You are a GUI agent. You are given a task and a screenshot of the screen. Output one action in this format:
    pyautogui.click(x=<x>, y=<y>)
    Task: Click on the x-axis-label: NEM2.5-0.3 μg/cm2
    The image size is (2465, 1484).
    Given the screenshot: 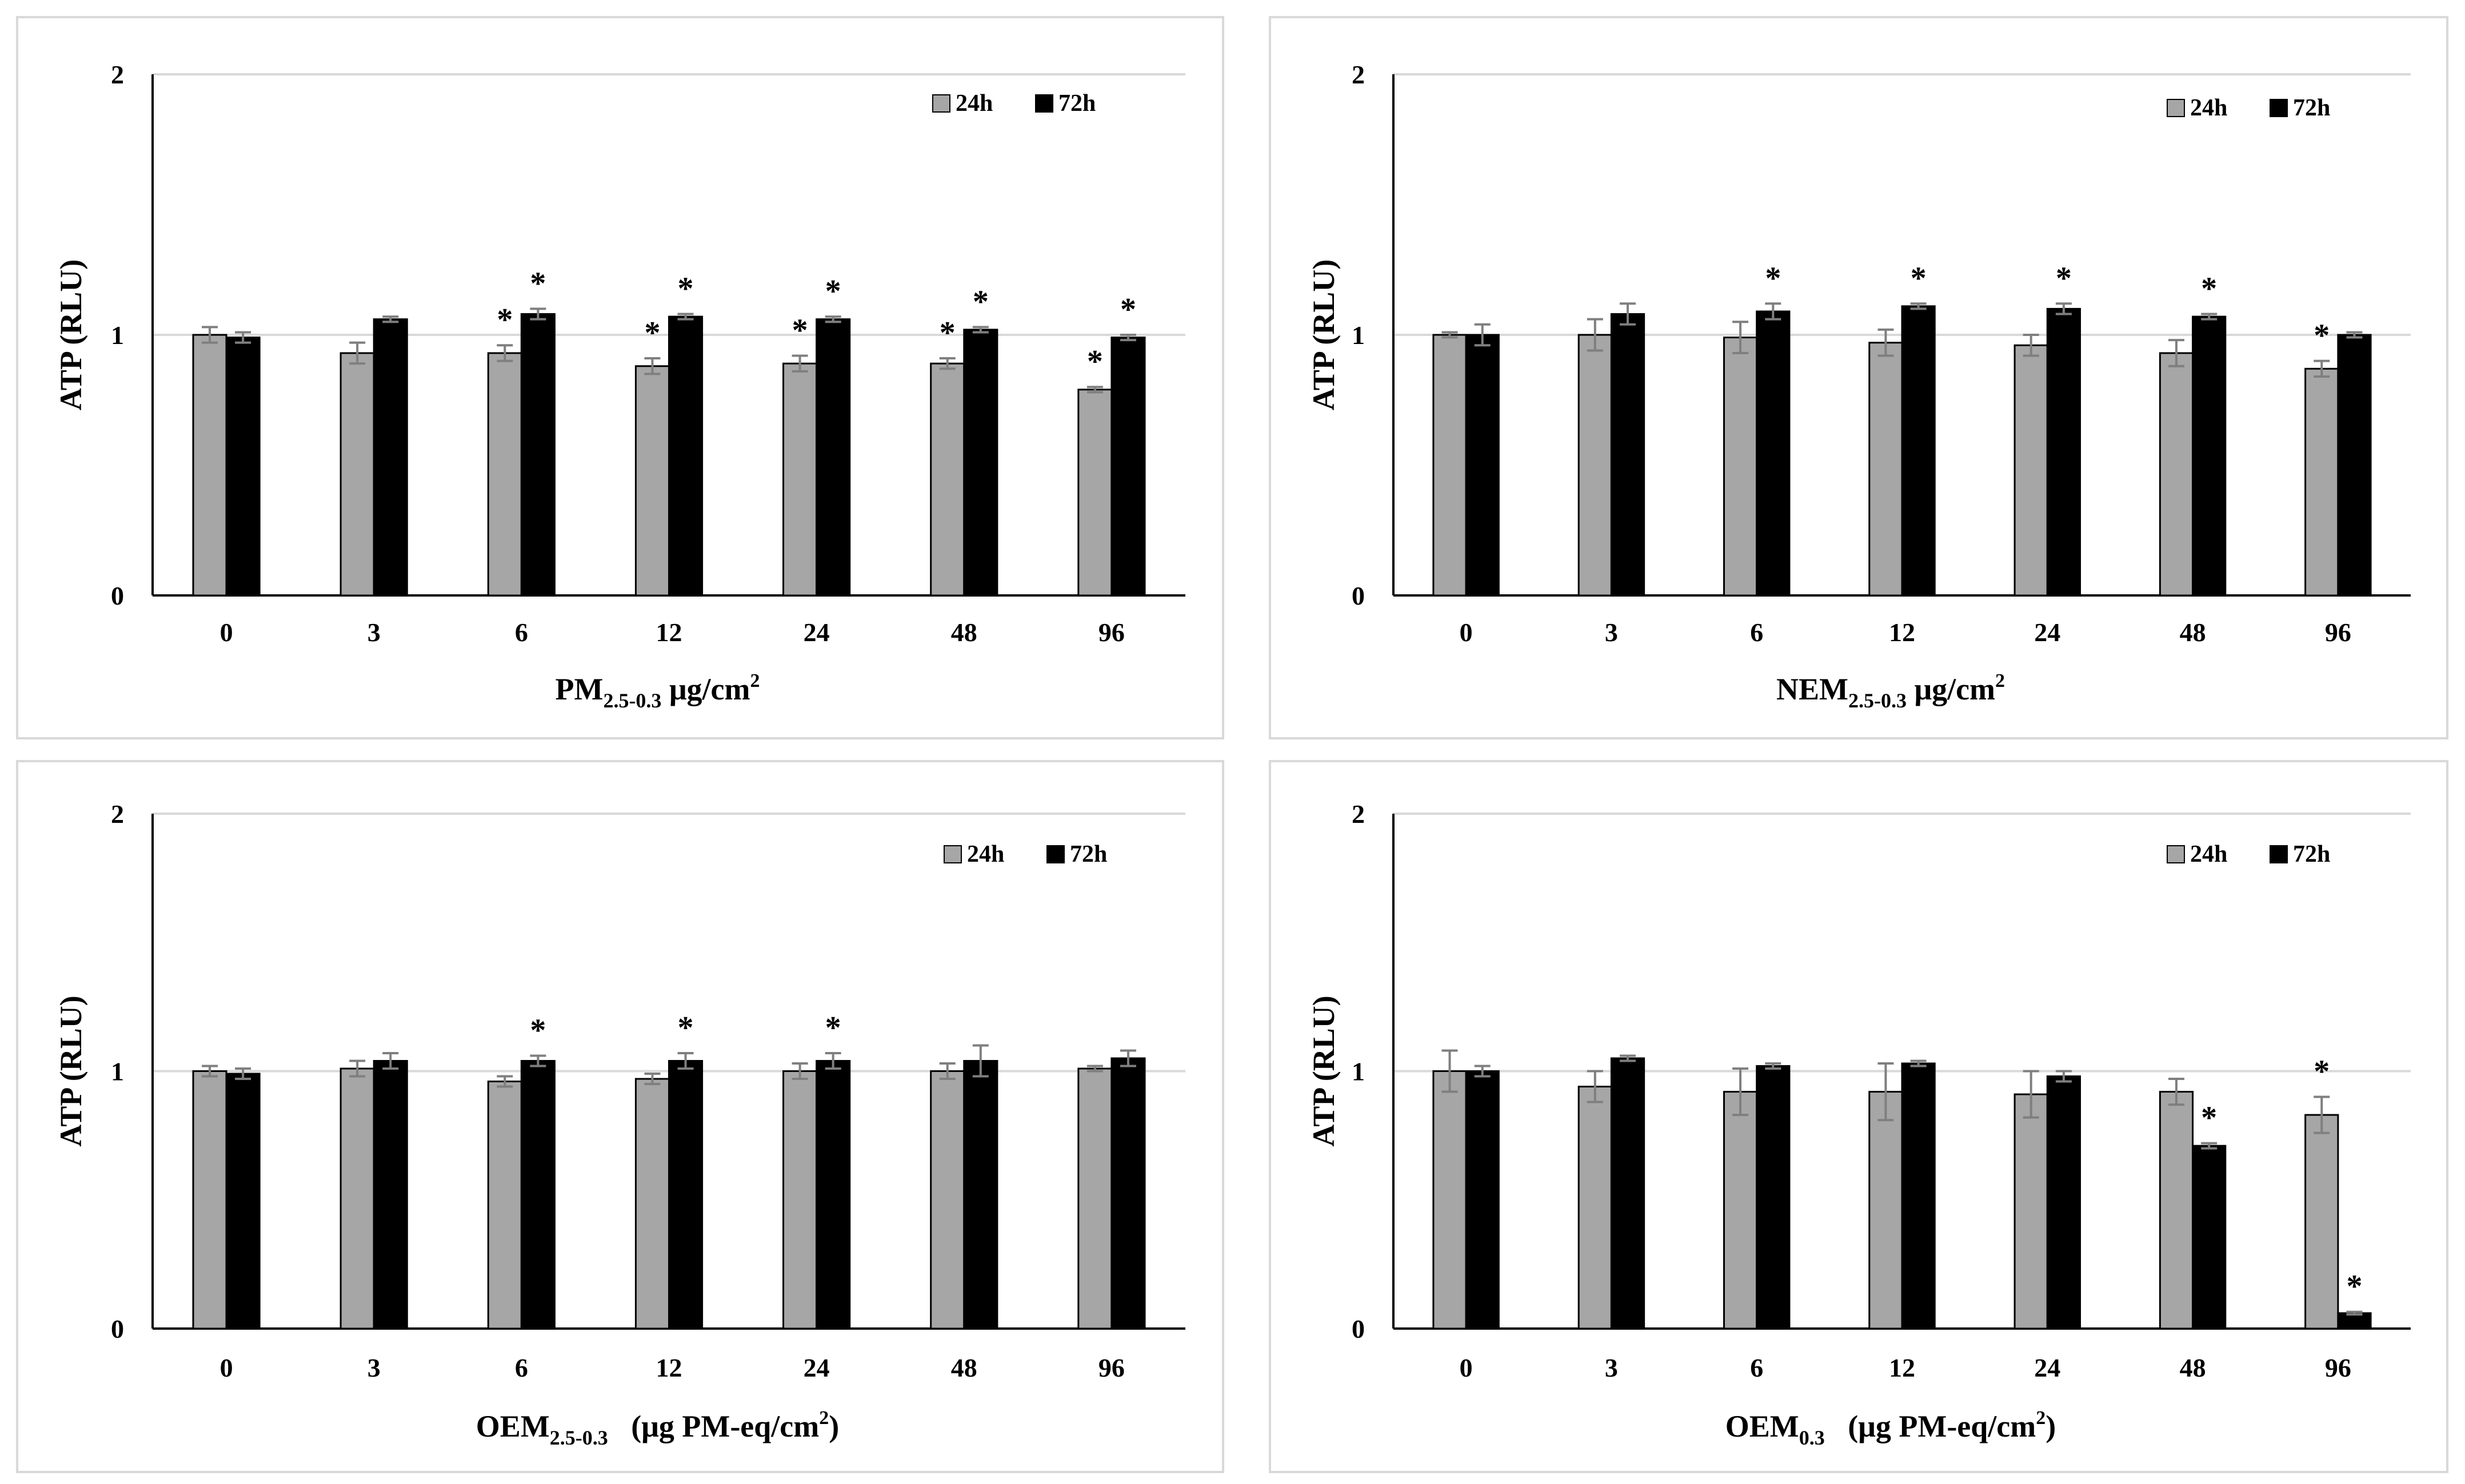 What is the action you would take?
    pyautogui.click(x=1890, y=691)
    